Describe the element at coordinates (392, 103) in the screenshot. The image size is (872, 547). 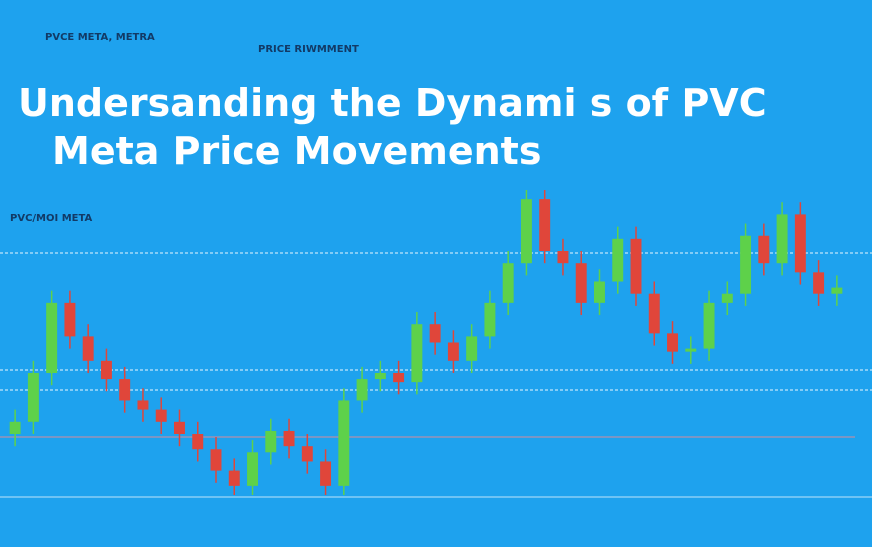
I see `title-line: Undersanding the Dynami s of PVC` at that location.